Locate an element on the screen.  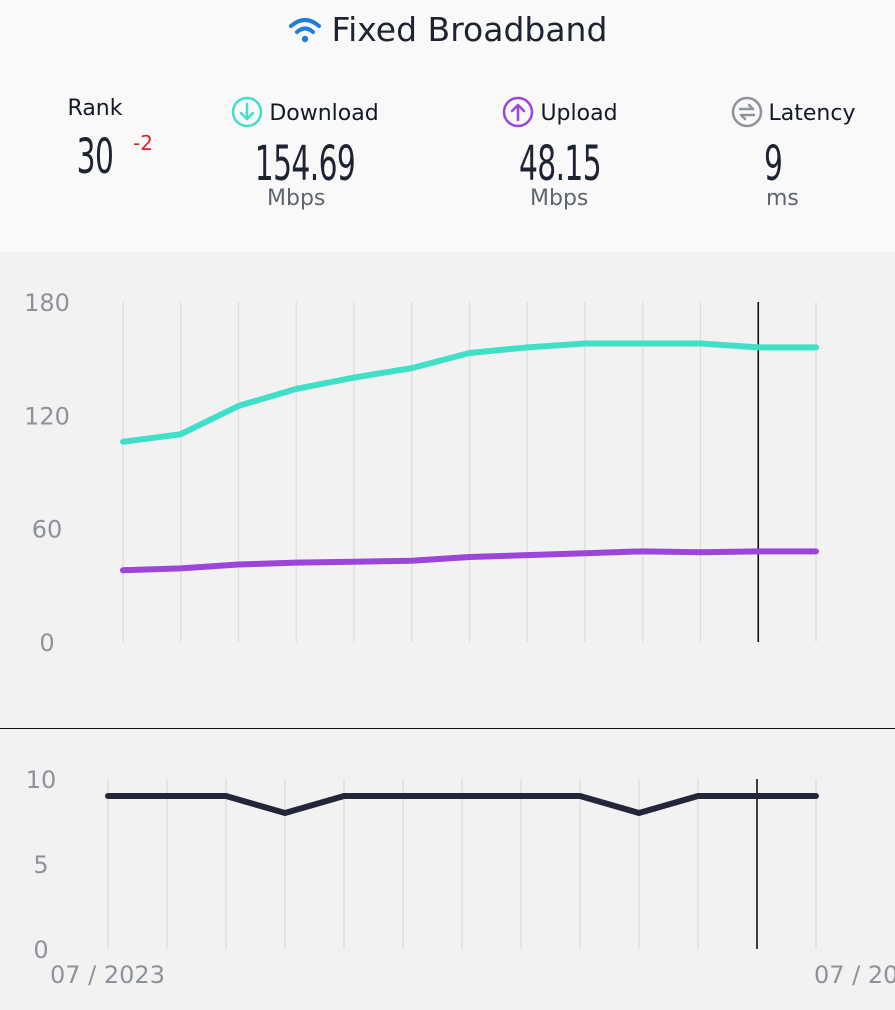
y-tick-label: 5 is located at coordinates (40, 865).